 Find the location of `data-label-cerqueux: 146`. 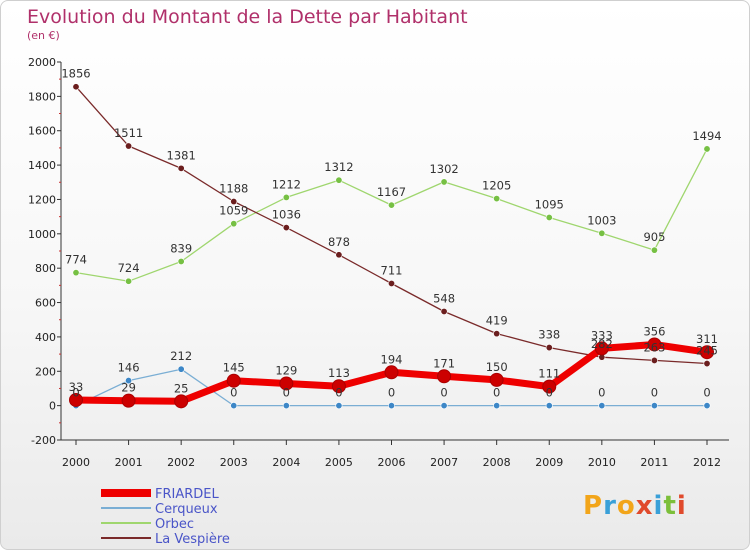

data-label-cerqueux: 146 is located at coordinates (129, 368).